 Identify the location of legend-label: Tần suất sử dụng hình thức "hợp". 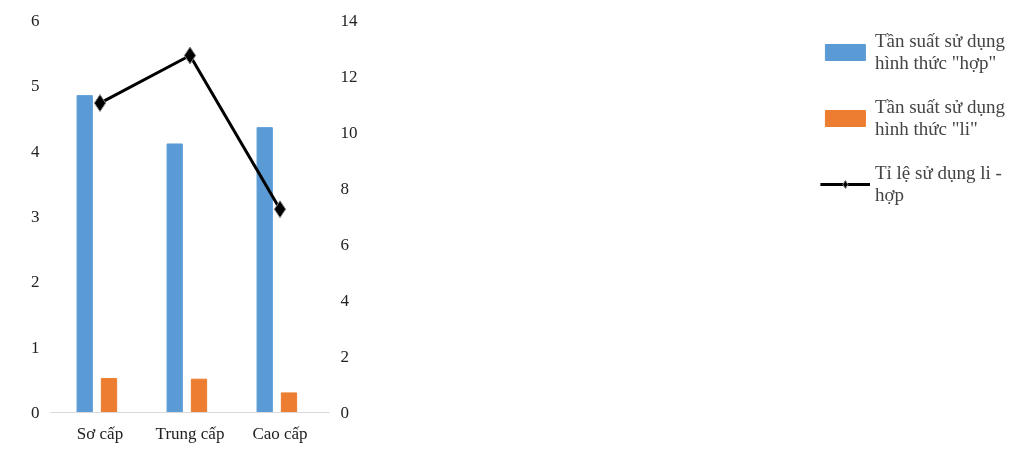
(939, 52).